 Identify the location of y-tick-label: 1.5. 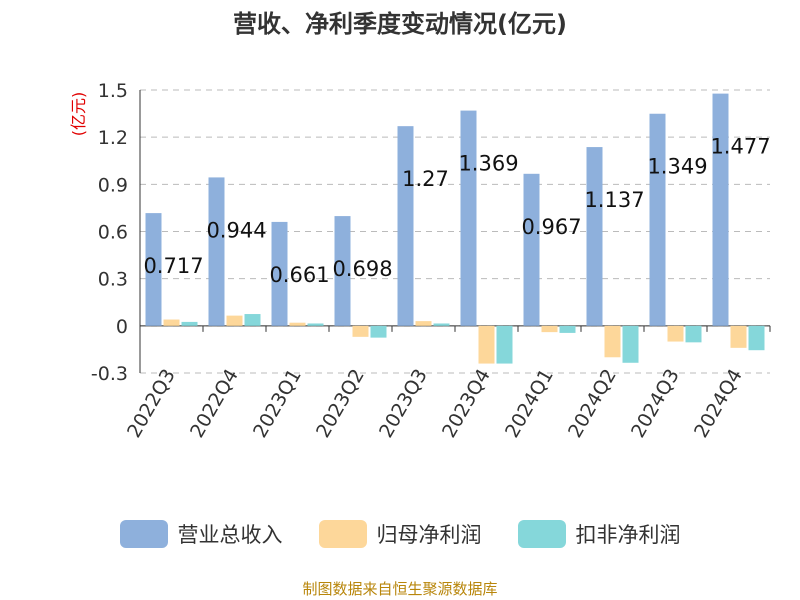
(113, 91).